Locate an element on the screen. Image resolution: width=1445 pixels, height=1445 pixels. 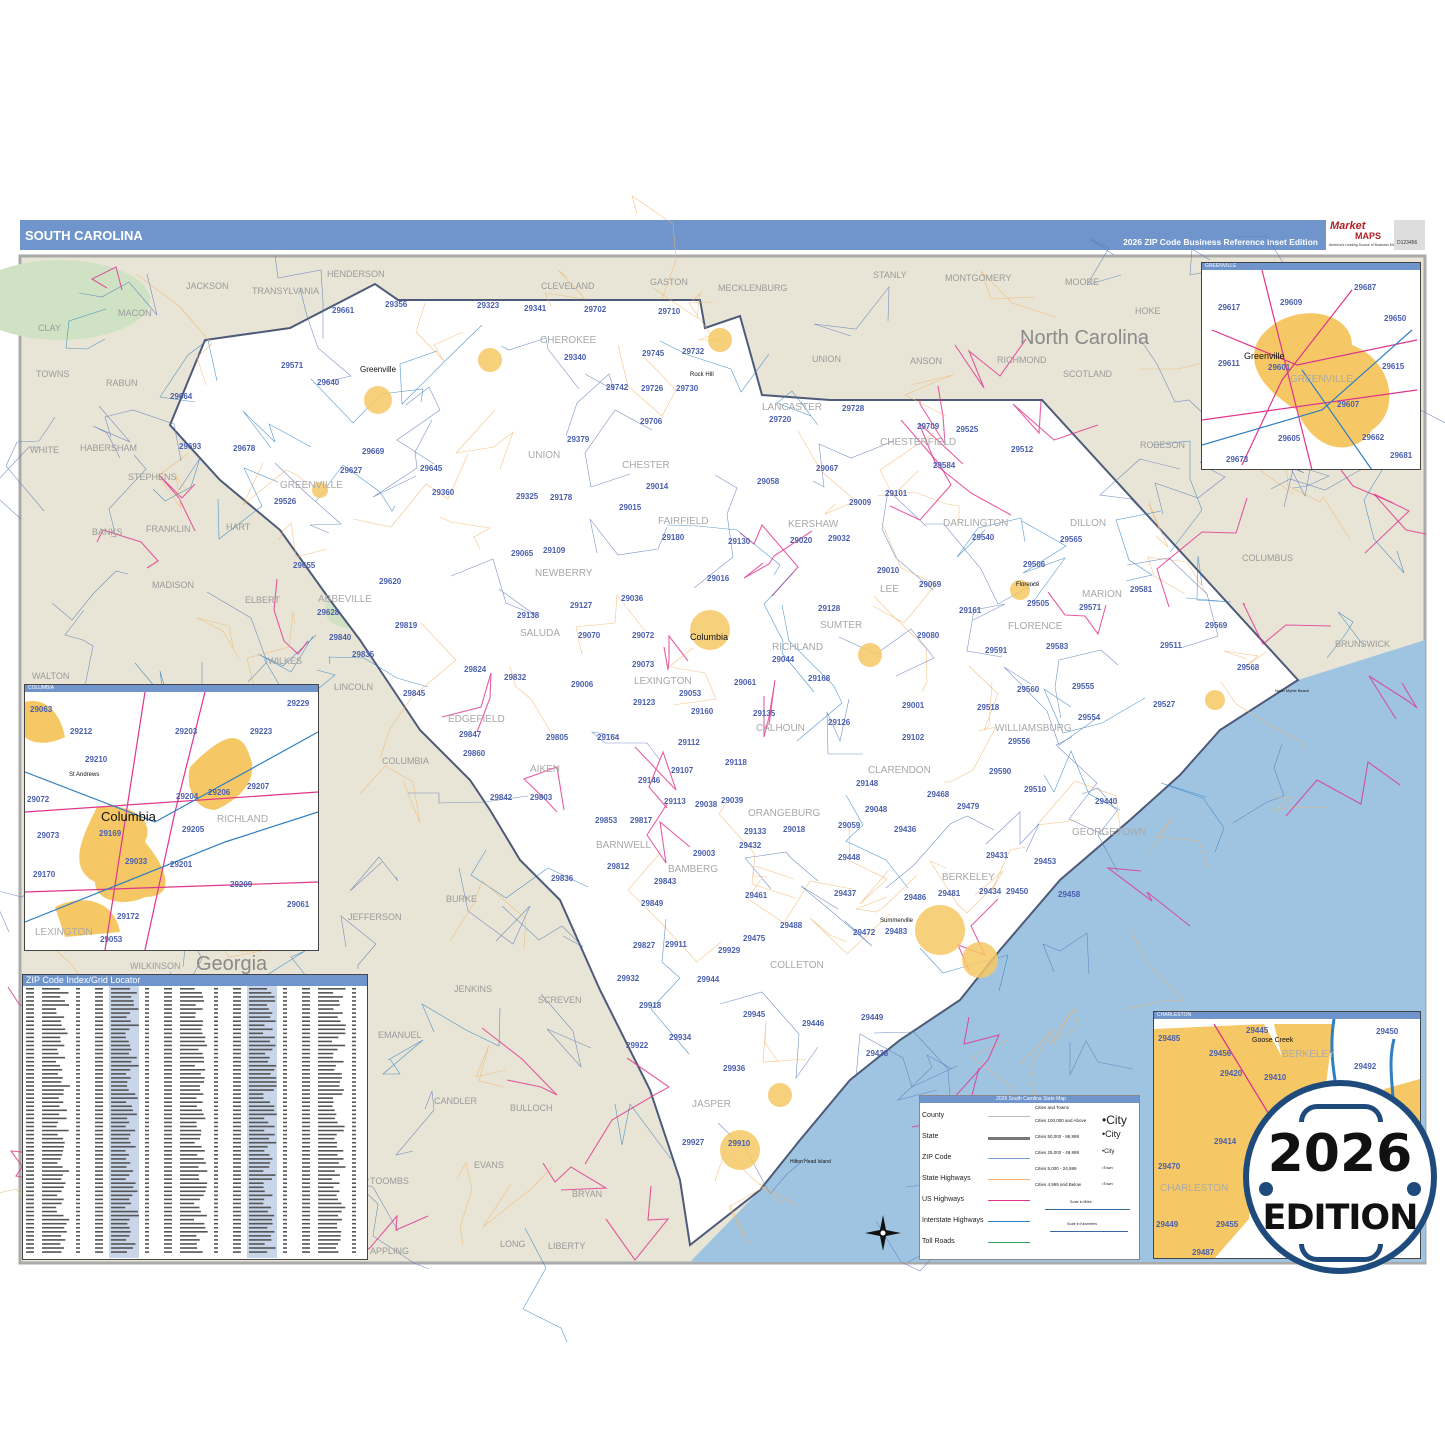
zip-label: 29556 is located at coordinates (1019, 741).